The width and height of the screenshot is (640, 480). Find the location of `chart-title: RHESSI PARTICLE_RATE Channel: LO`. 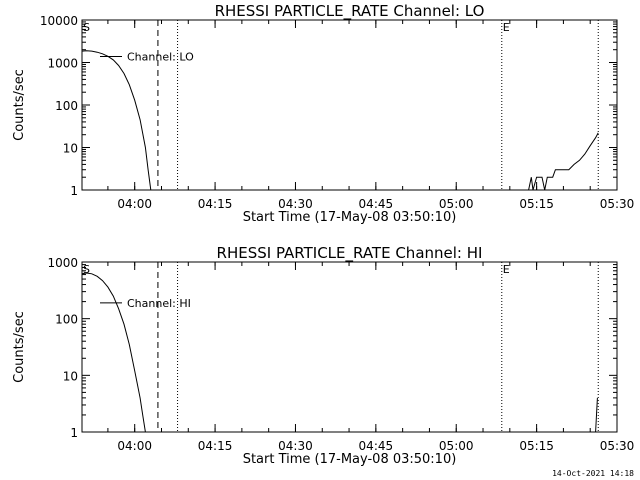

chart-title: RHESSI PARTICLE_RATE Channel: LO is located at coordinates (350, 11).